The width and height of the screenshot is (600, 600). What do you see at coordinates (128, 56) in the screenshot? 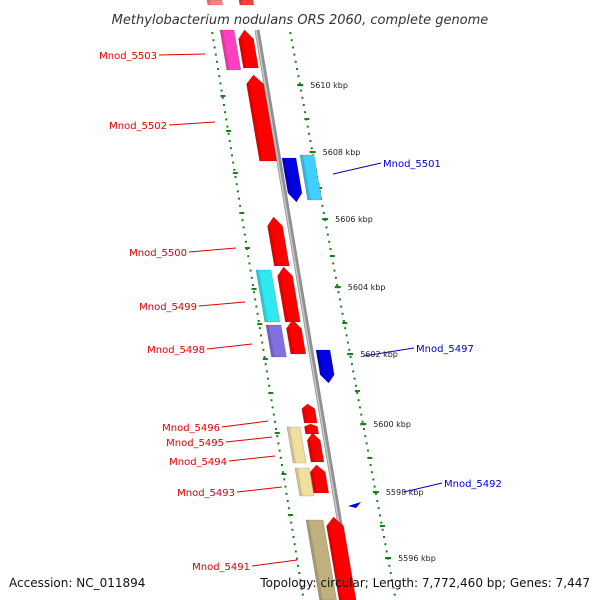
I see `gene-label-forward: Mnod_5503` at bounding box center [128, 56].